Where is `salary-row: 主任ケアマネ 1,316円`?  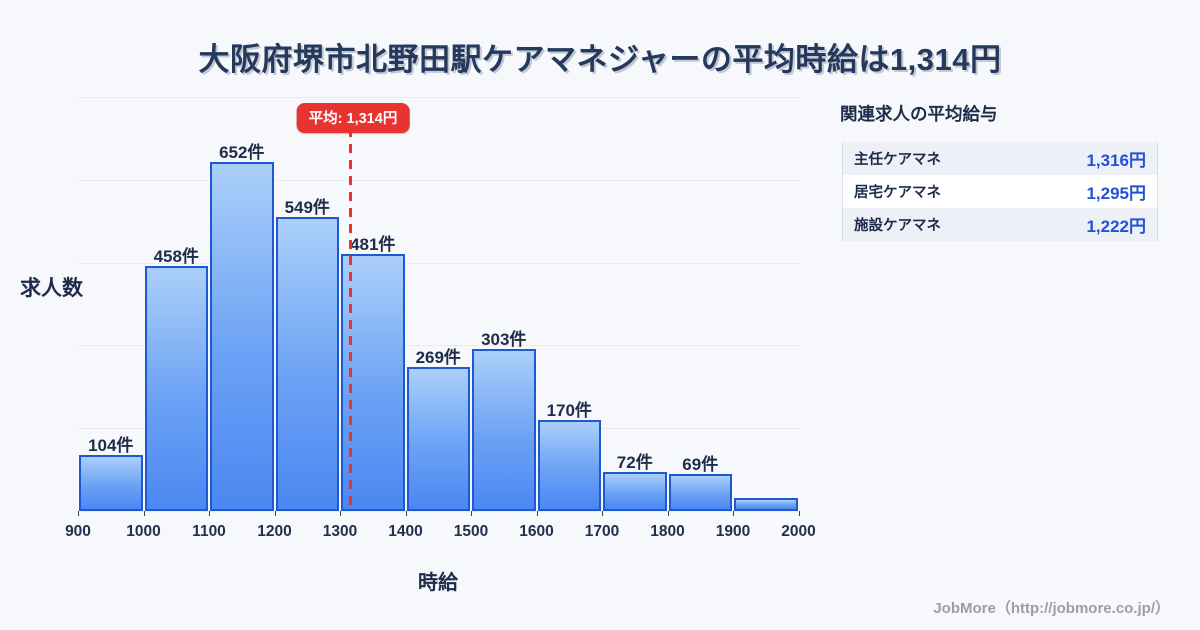
salary-row: 主任ケアマネ 1,316円 is located at coordinates (1000, 158).